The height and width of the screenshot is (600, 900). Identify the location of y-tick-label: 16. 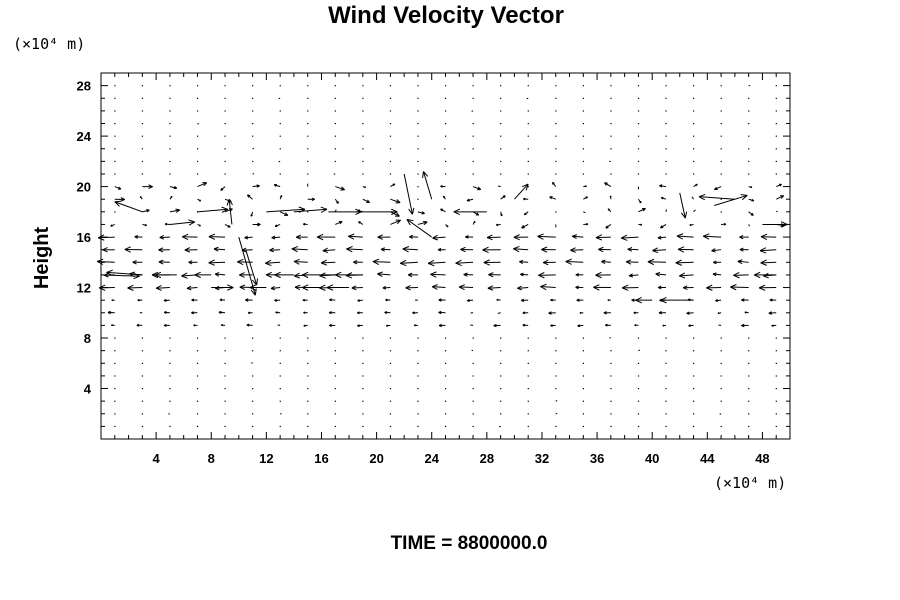
(84, 237).